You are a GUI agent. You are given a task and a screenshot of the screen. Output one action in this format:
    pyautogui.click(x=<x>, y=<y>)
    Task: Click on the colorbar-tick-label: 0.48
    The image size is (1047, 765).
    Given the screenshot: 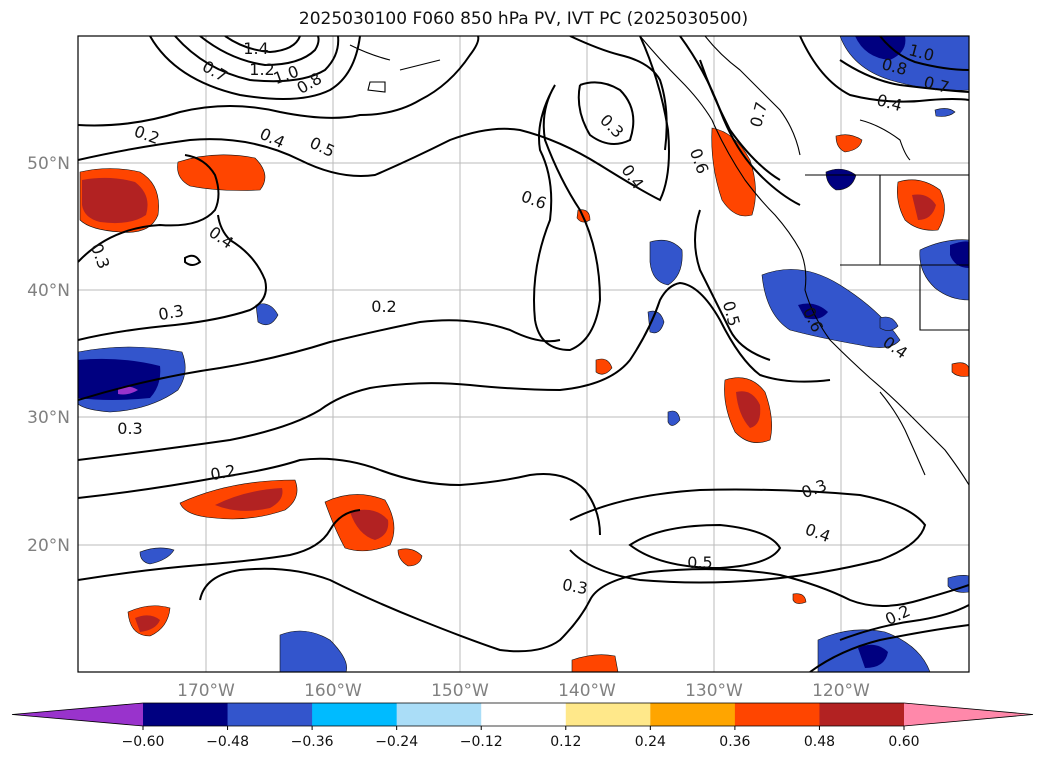 What is the action you would take?
    pyautogui.click(x=819, y=742)
    